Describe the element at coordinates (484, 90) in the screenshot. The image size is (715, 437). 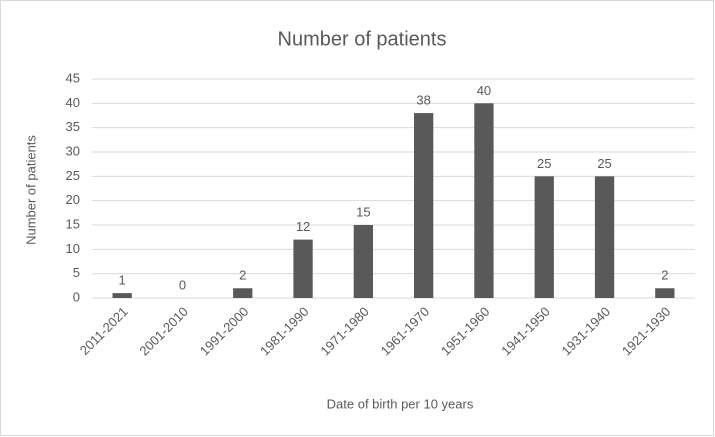
I see `data-label: 40` at that location.